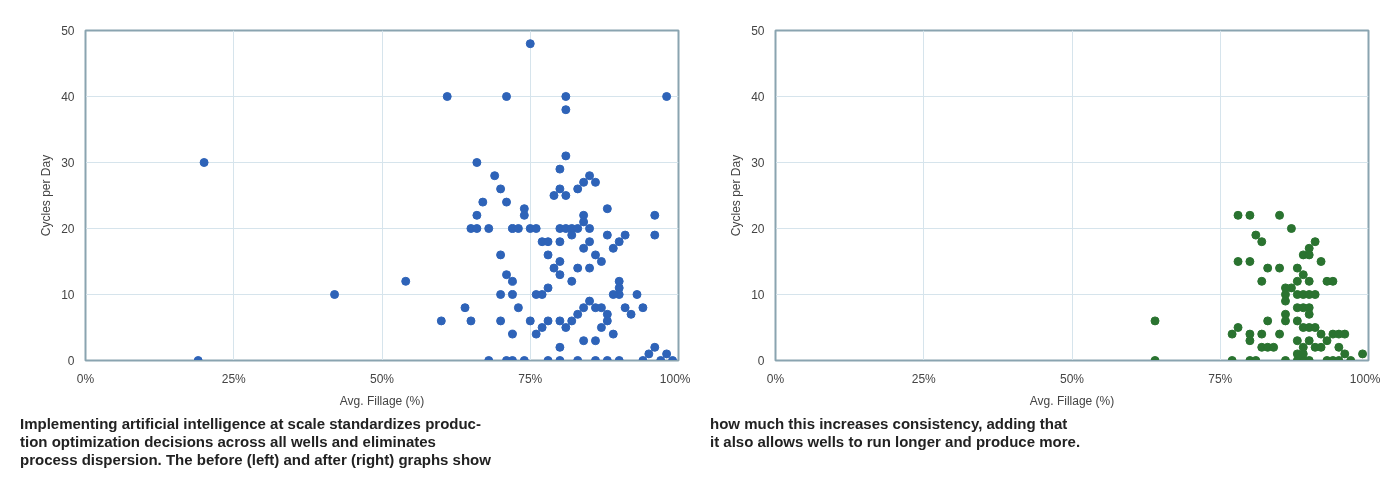 The height and width of the screenshot is (499, 1390). I want to click on text: it also allows wells to run longer and produce more., so click(895, 441).